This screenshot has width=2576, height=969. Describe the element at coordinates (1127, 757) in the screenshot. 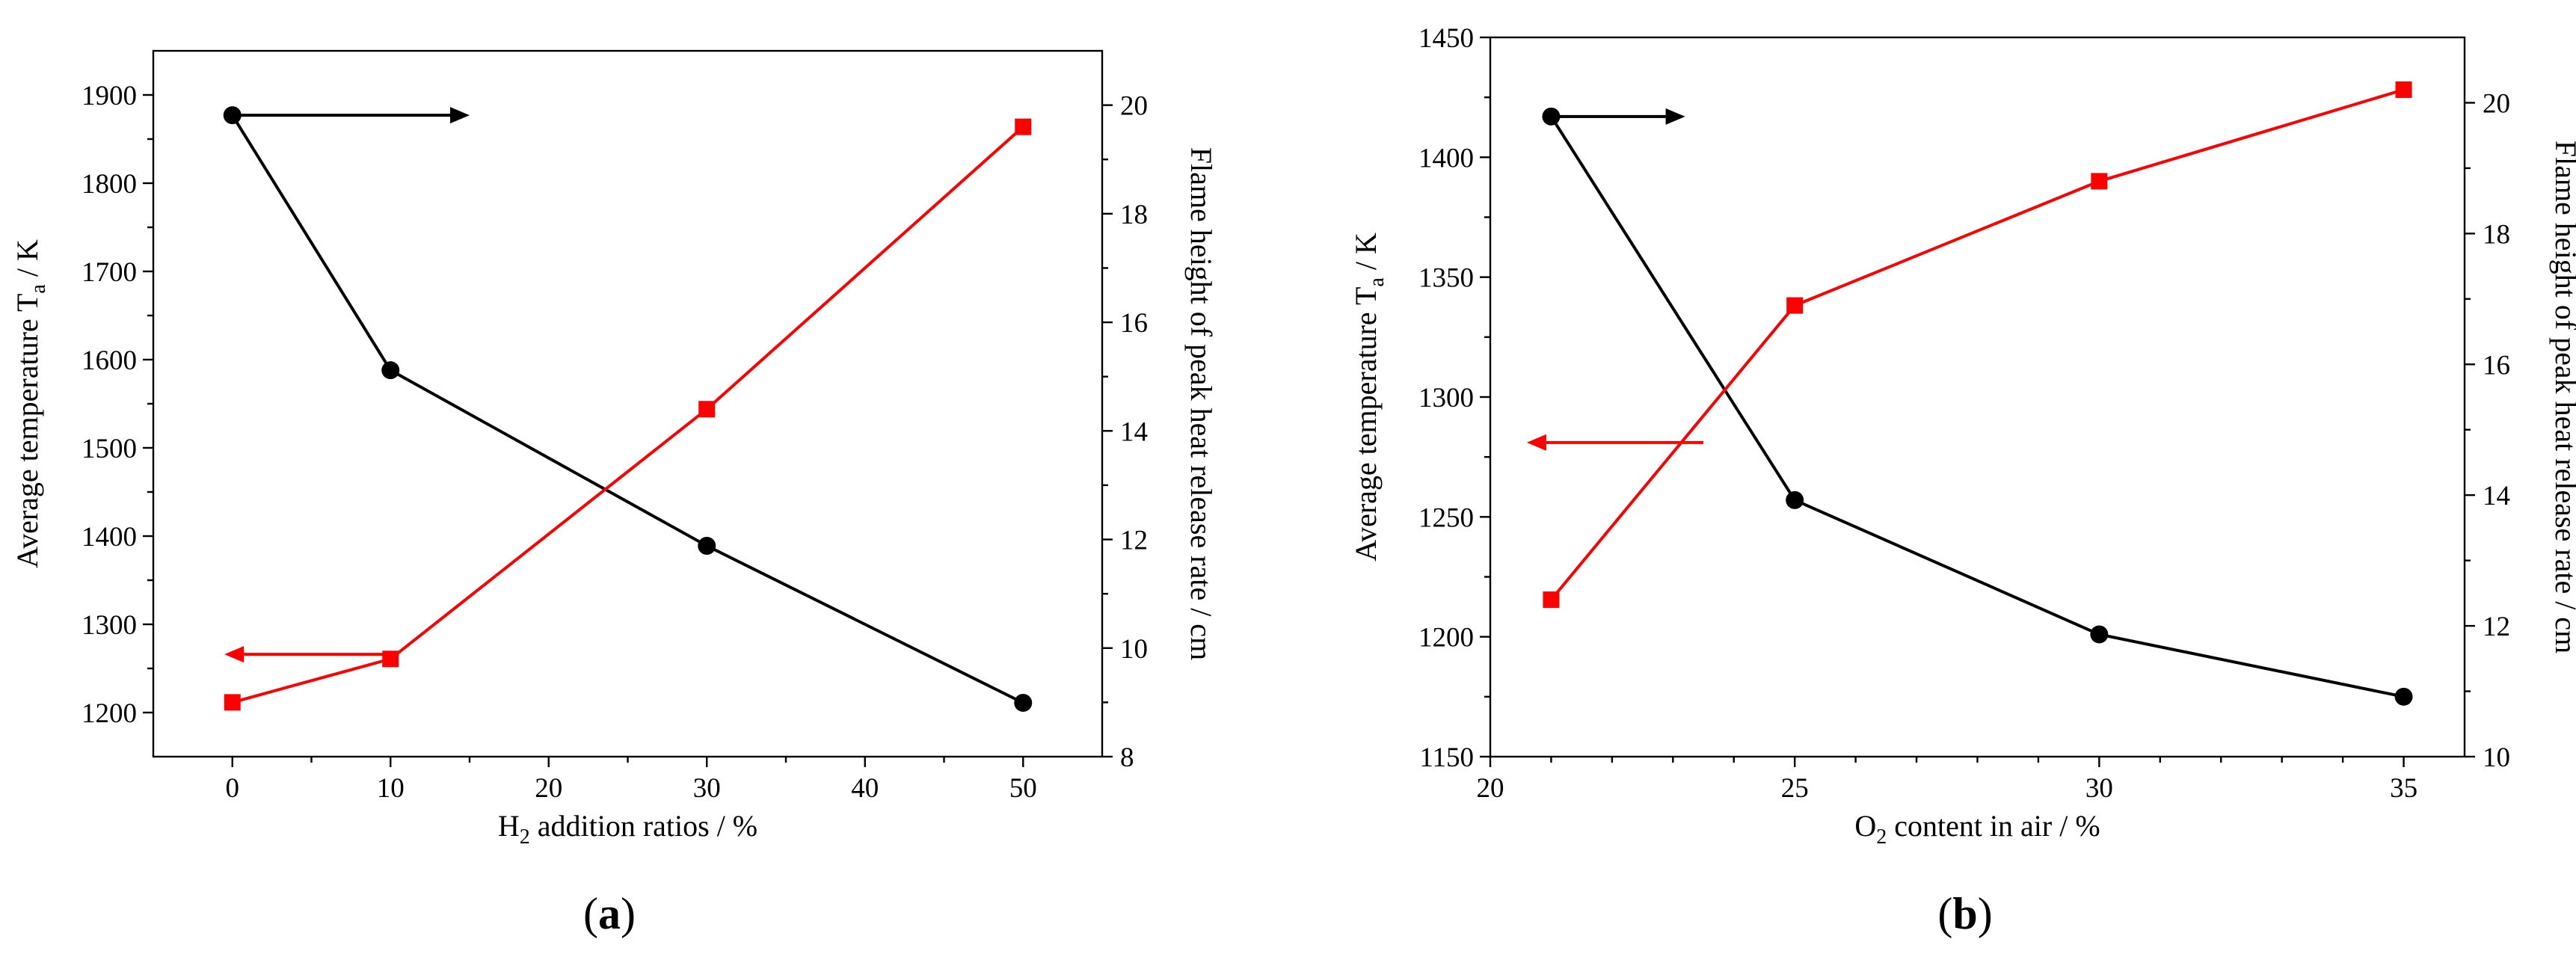

I see `y-right-tick-label: 8` at that location.